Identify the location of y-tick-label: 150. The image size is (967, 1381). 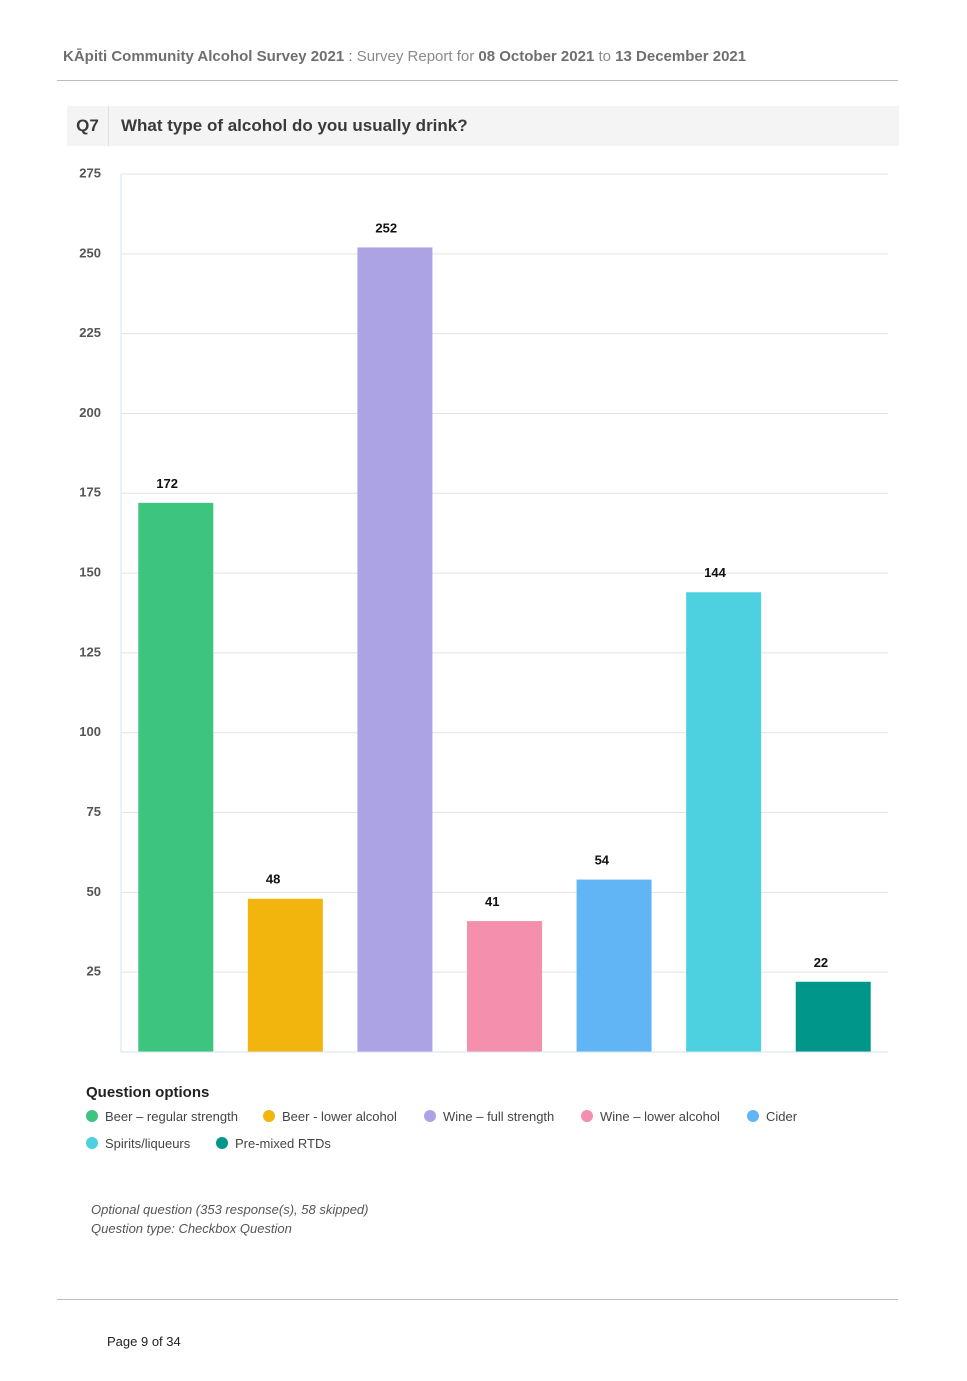
(90, 572).